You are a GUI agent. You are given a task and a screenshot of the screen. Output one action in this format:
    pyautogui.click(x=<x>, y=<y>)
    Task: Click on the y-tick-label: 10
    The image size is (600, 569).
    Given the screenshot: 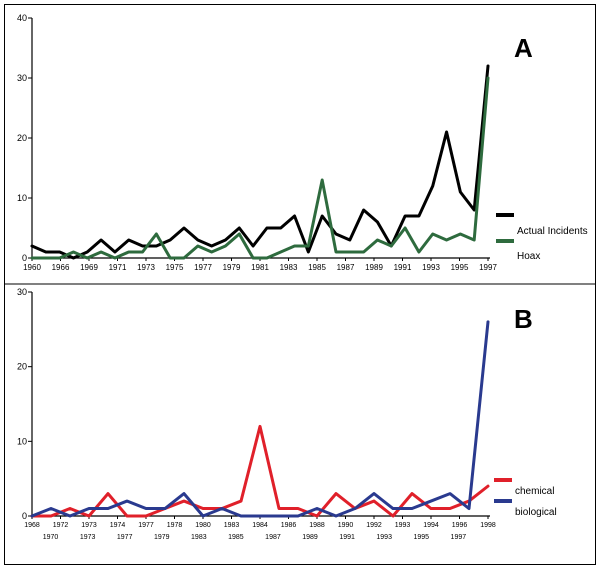 What is the action you would take?
    pyautogui.click(x=22, y=198)
    